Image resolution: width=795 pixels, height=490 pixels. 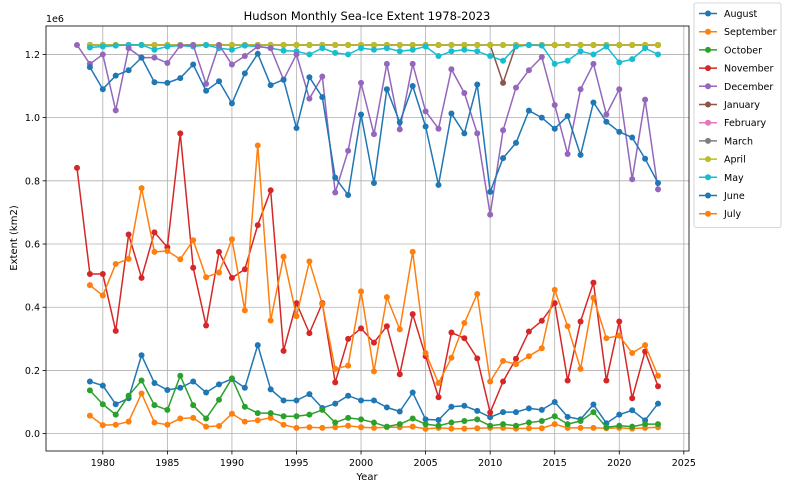 I want to click on legend-item-february: February, so click(x=732, y=123).